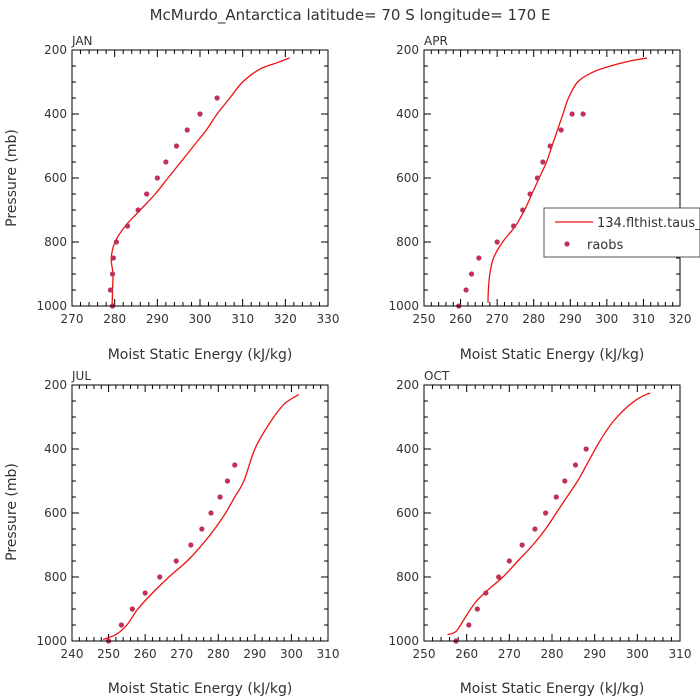 This screenshot has width=700, height=700. Describe the element at coordinates (436, 41) in the screenshot. I see `panel-label: APR` at that location.